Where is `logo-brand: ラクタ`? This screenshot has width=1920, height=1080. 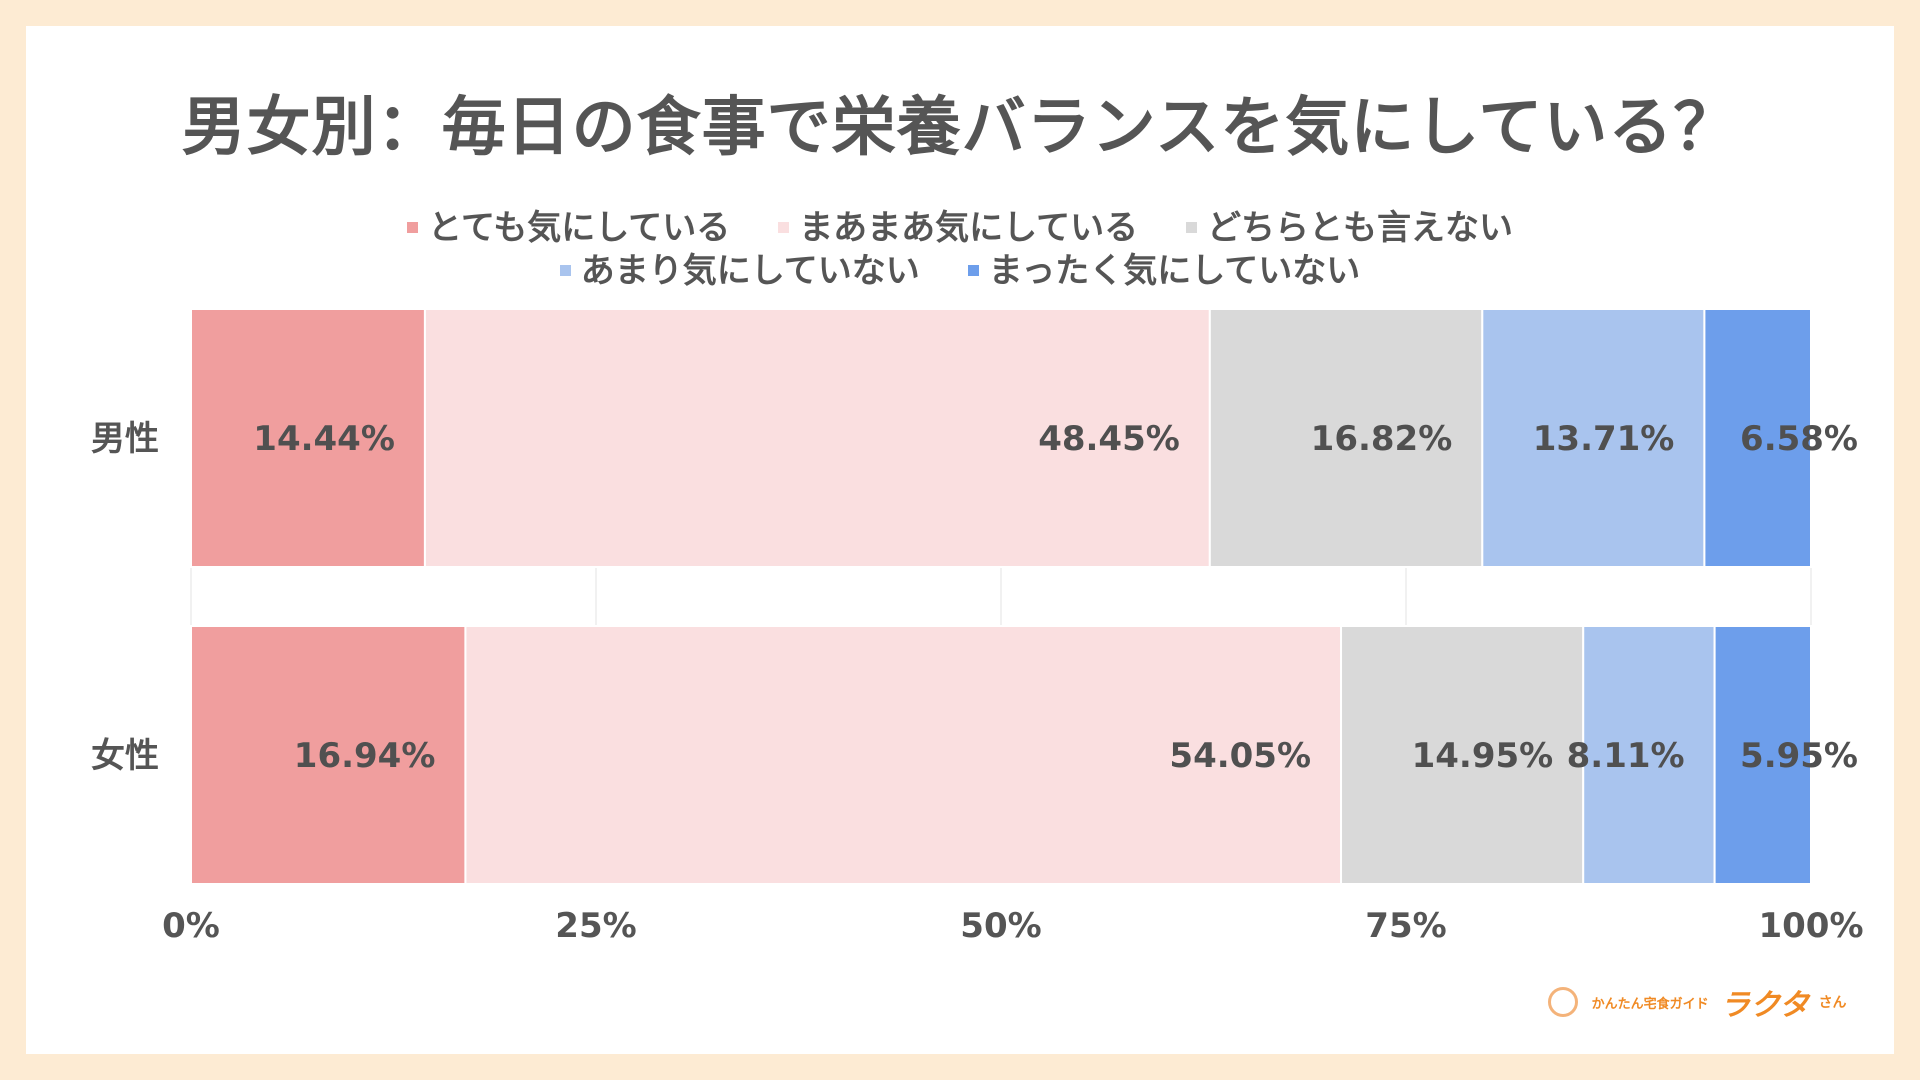 logo-brand: ラクタ is located at coordinates (1764, 1005).